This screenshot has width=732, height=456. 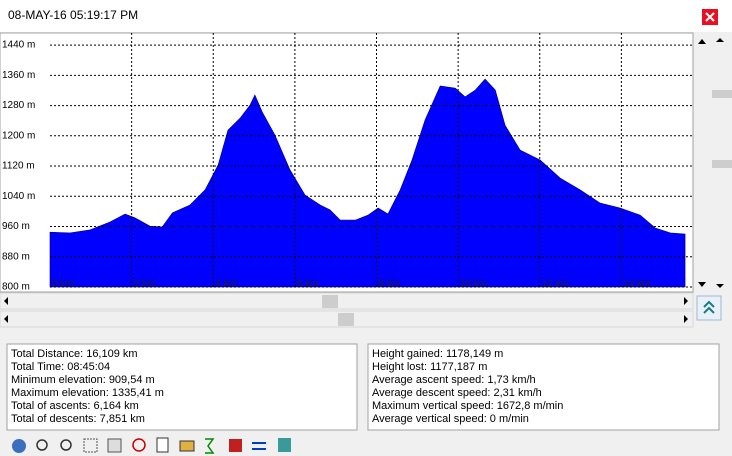 I want to click on y-tick-label: 960 m, so click(x=16, y=226).